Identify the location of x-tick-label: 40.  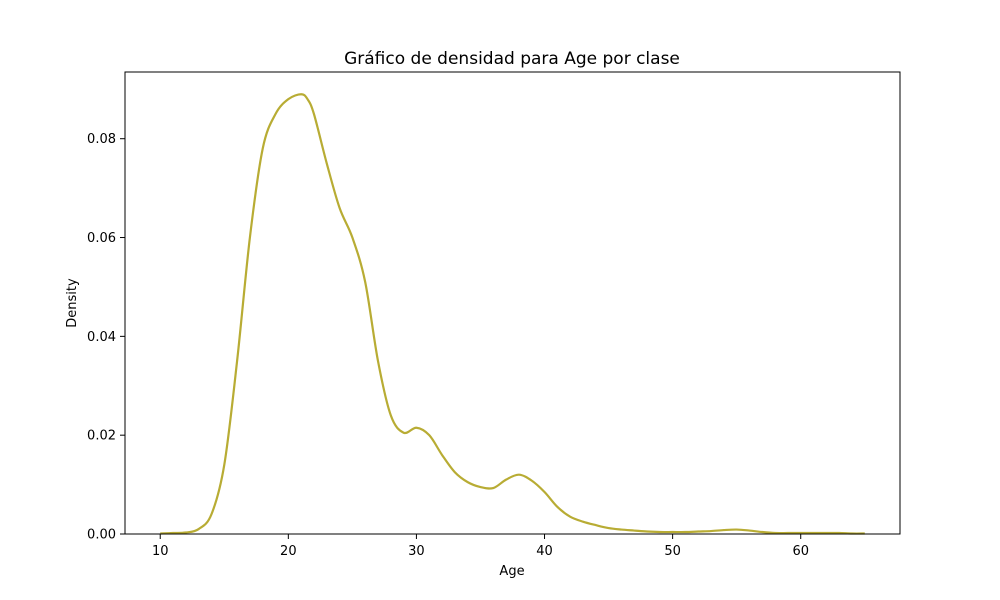
(544, 551).